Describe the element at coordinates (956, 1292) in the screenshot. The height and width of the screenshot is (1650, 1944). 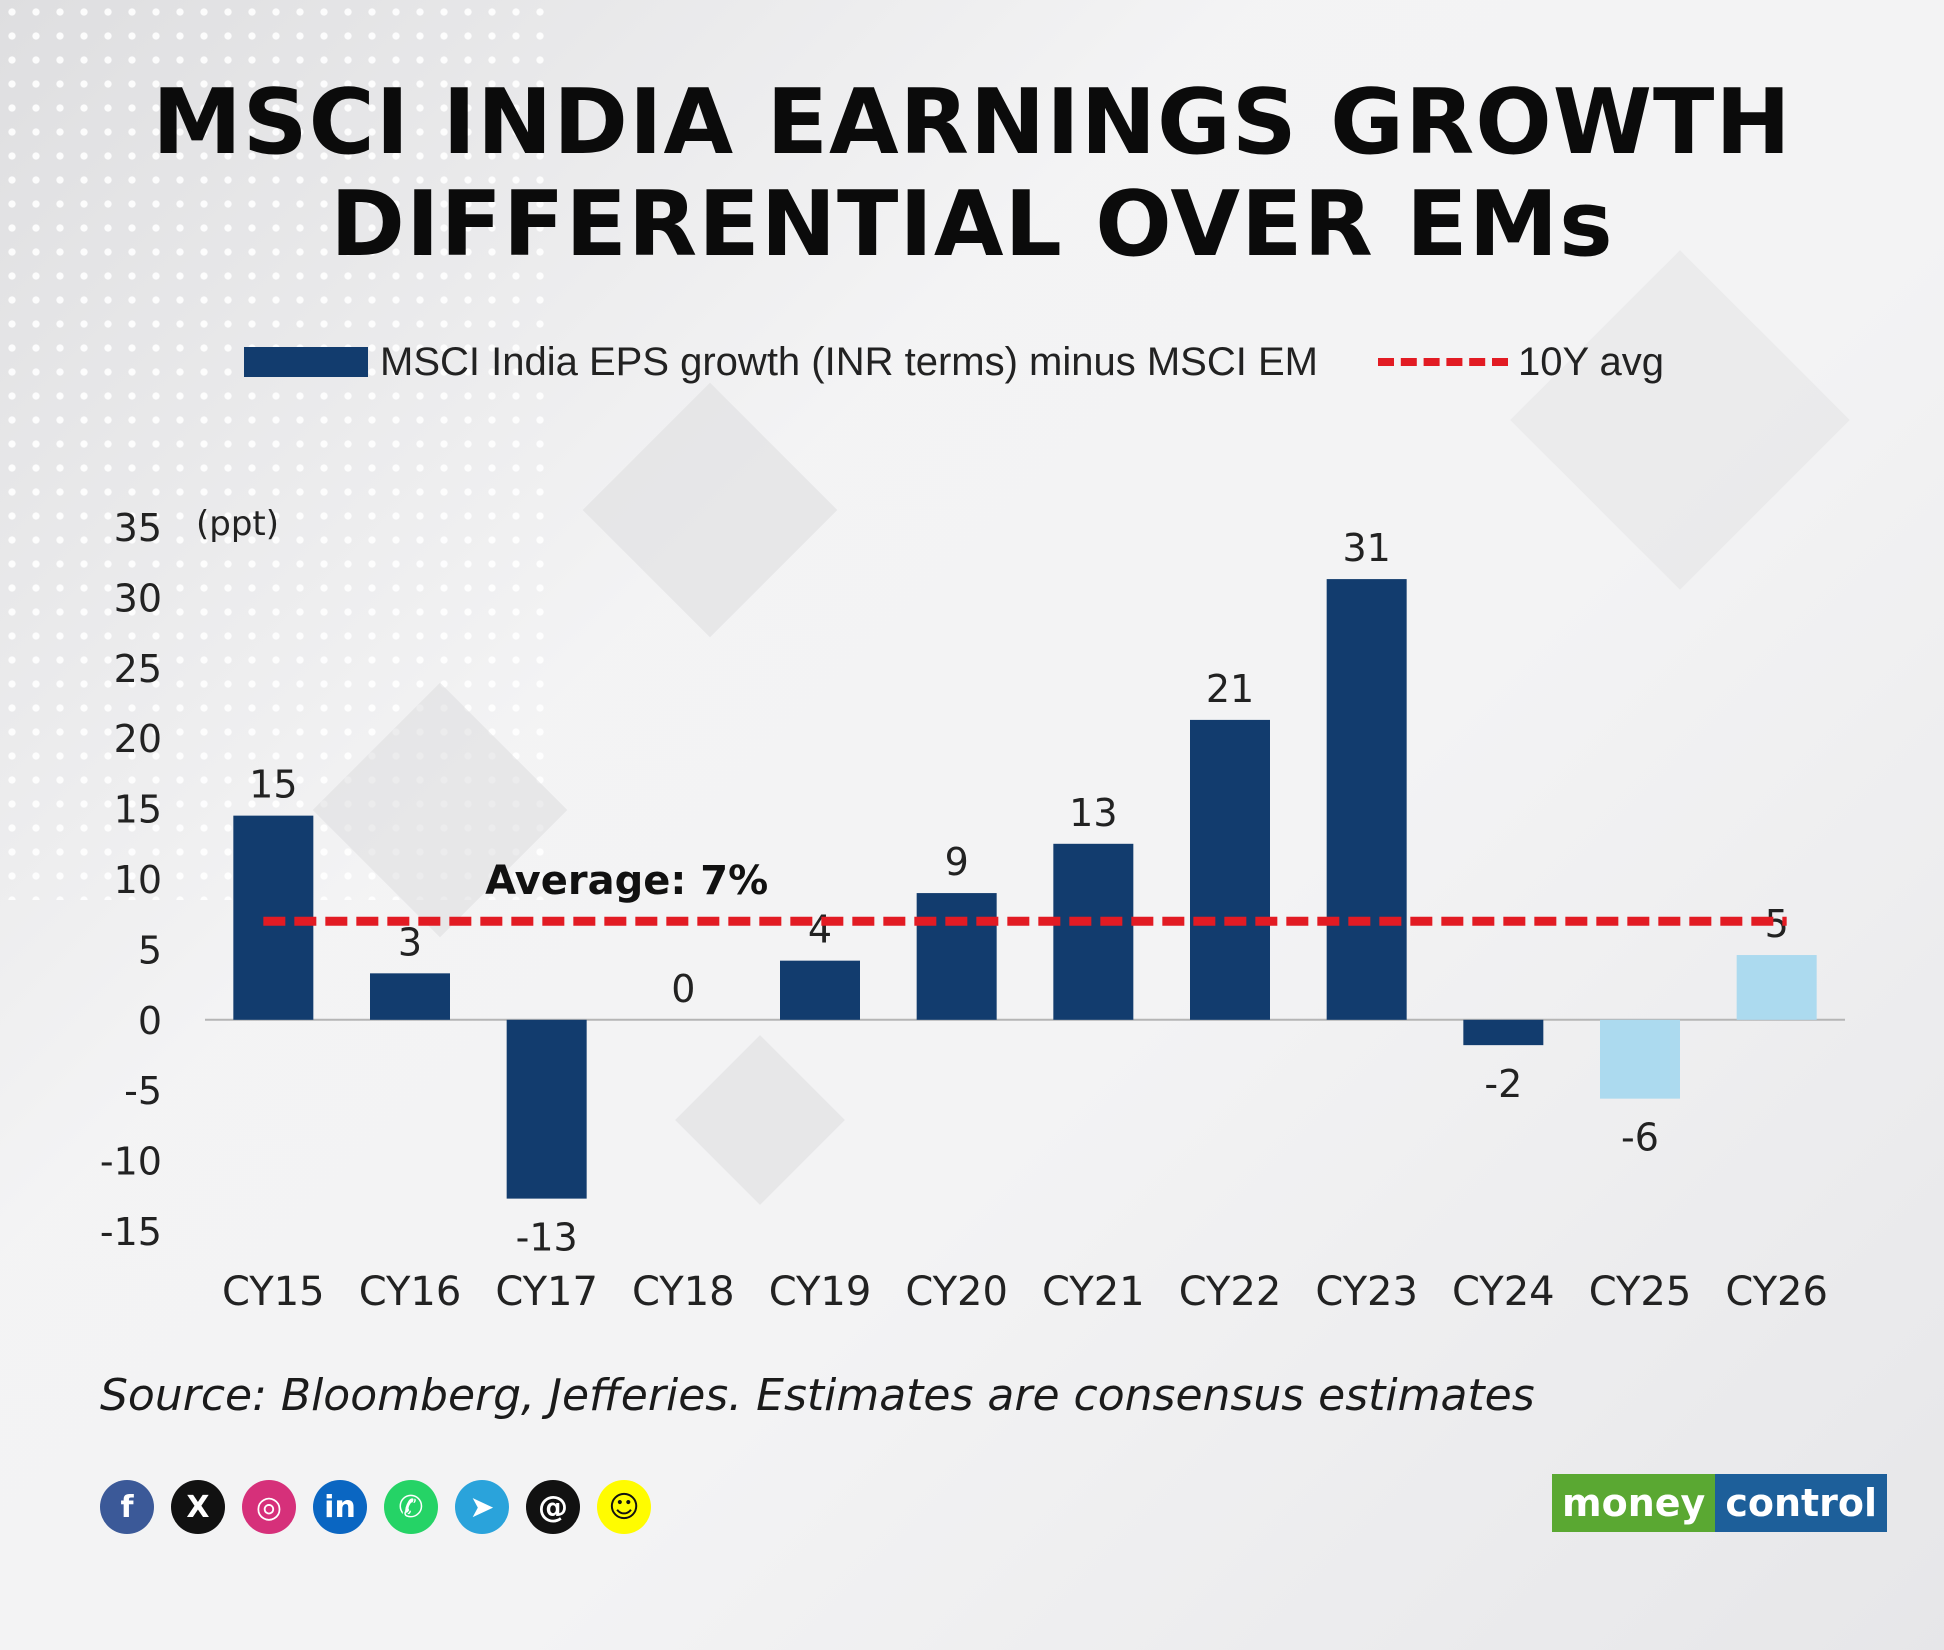
I see `x-tick-label: CY20` at that location.